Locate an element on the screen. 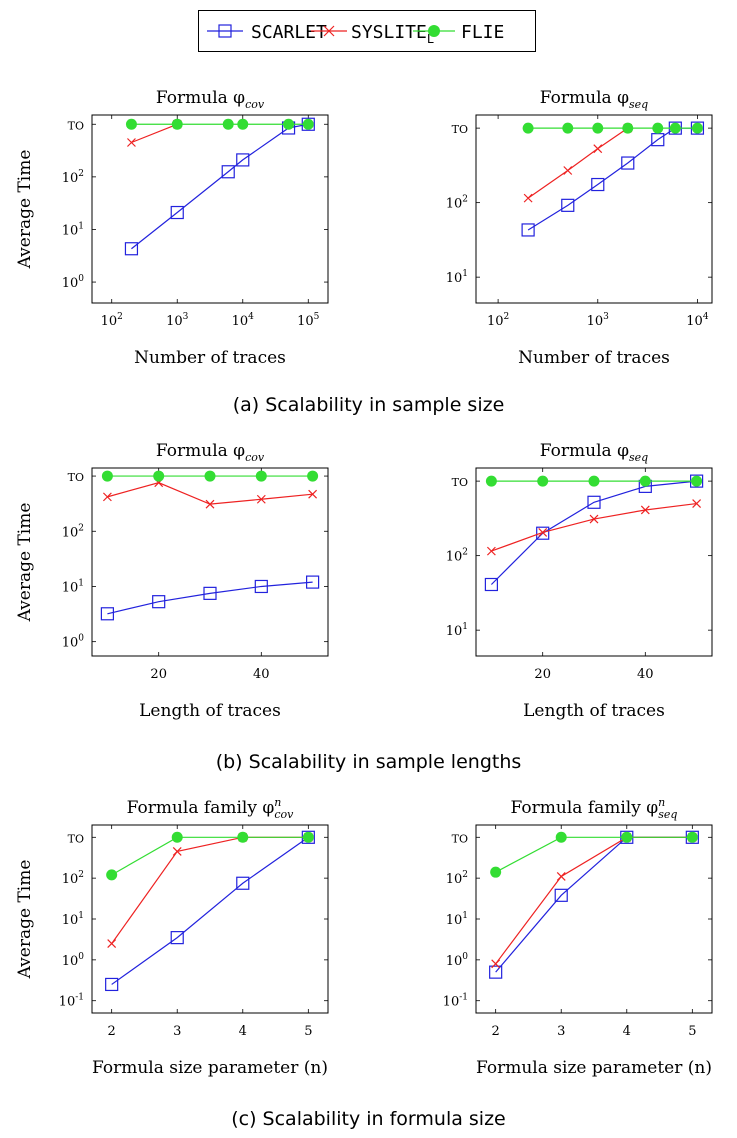 This screenshot has height=1138, width=737. x-axis-label: Length of traces is located at coordinates (594, 711).